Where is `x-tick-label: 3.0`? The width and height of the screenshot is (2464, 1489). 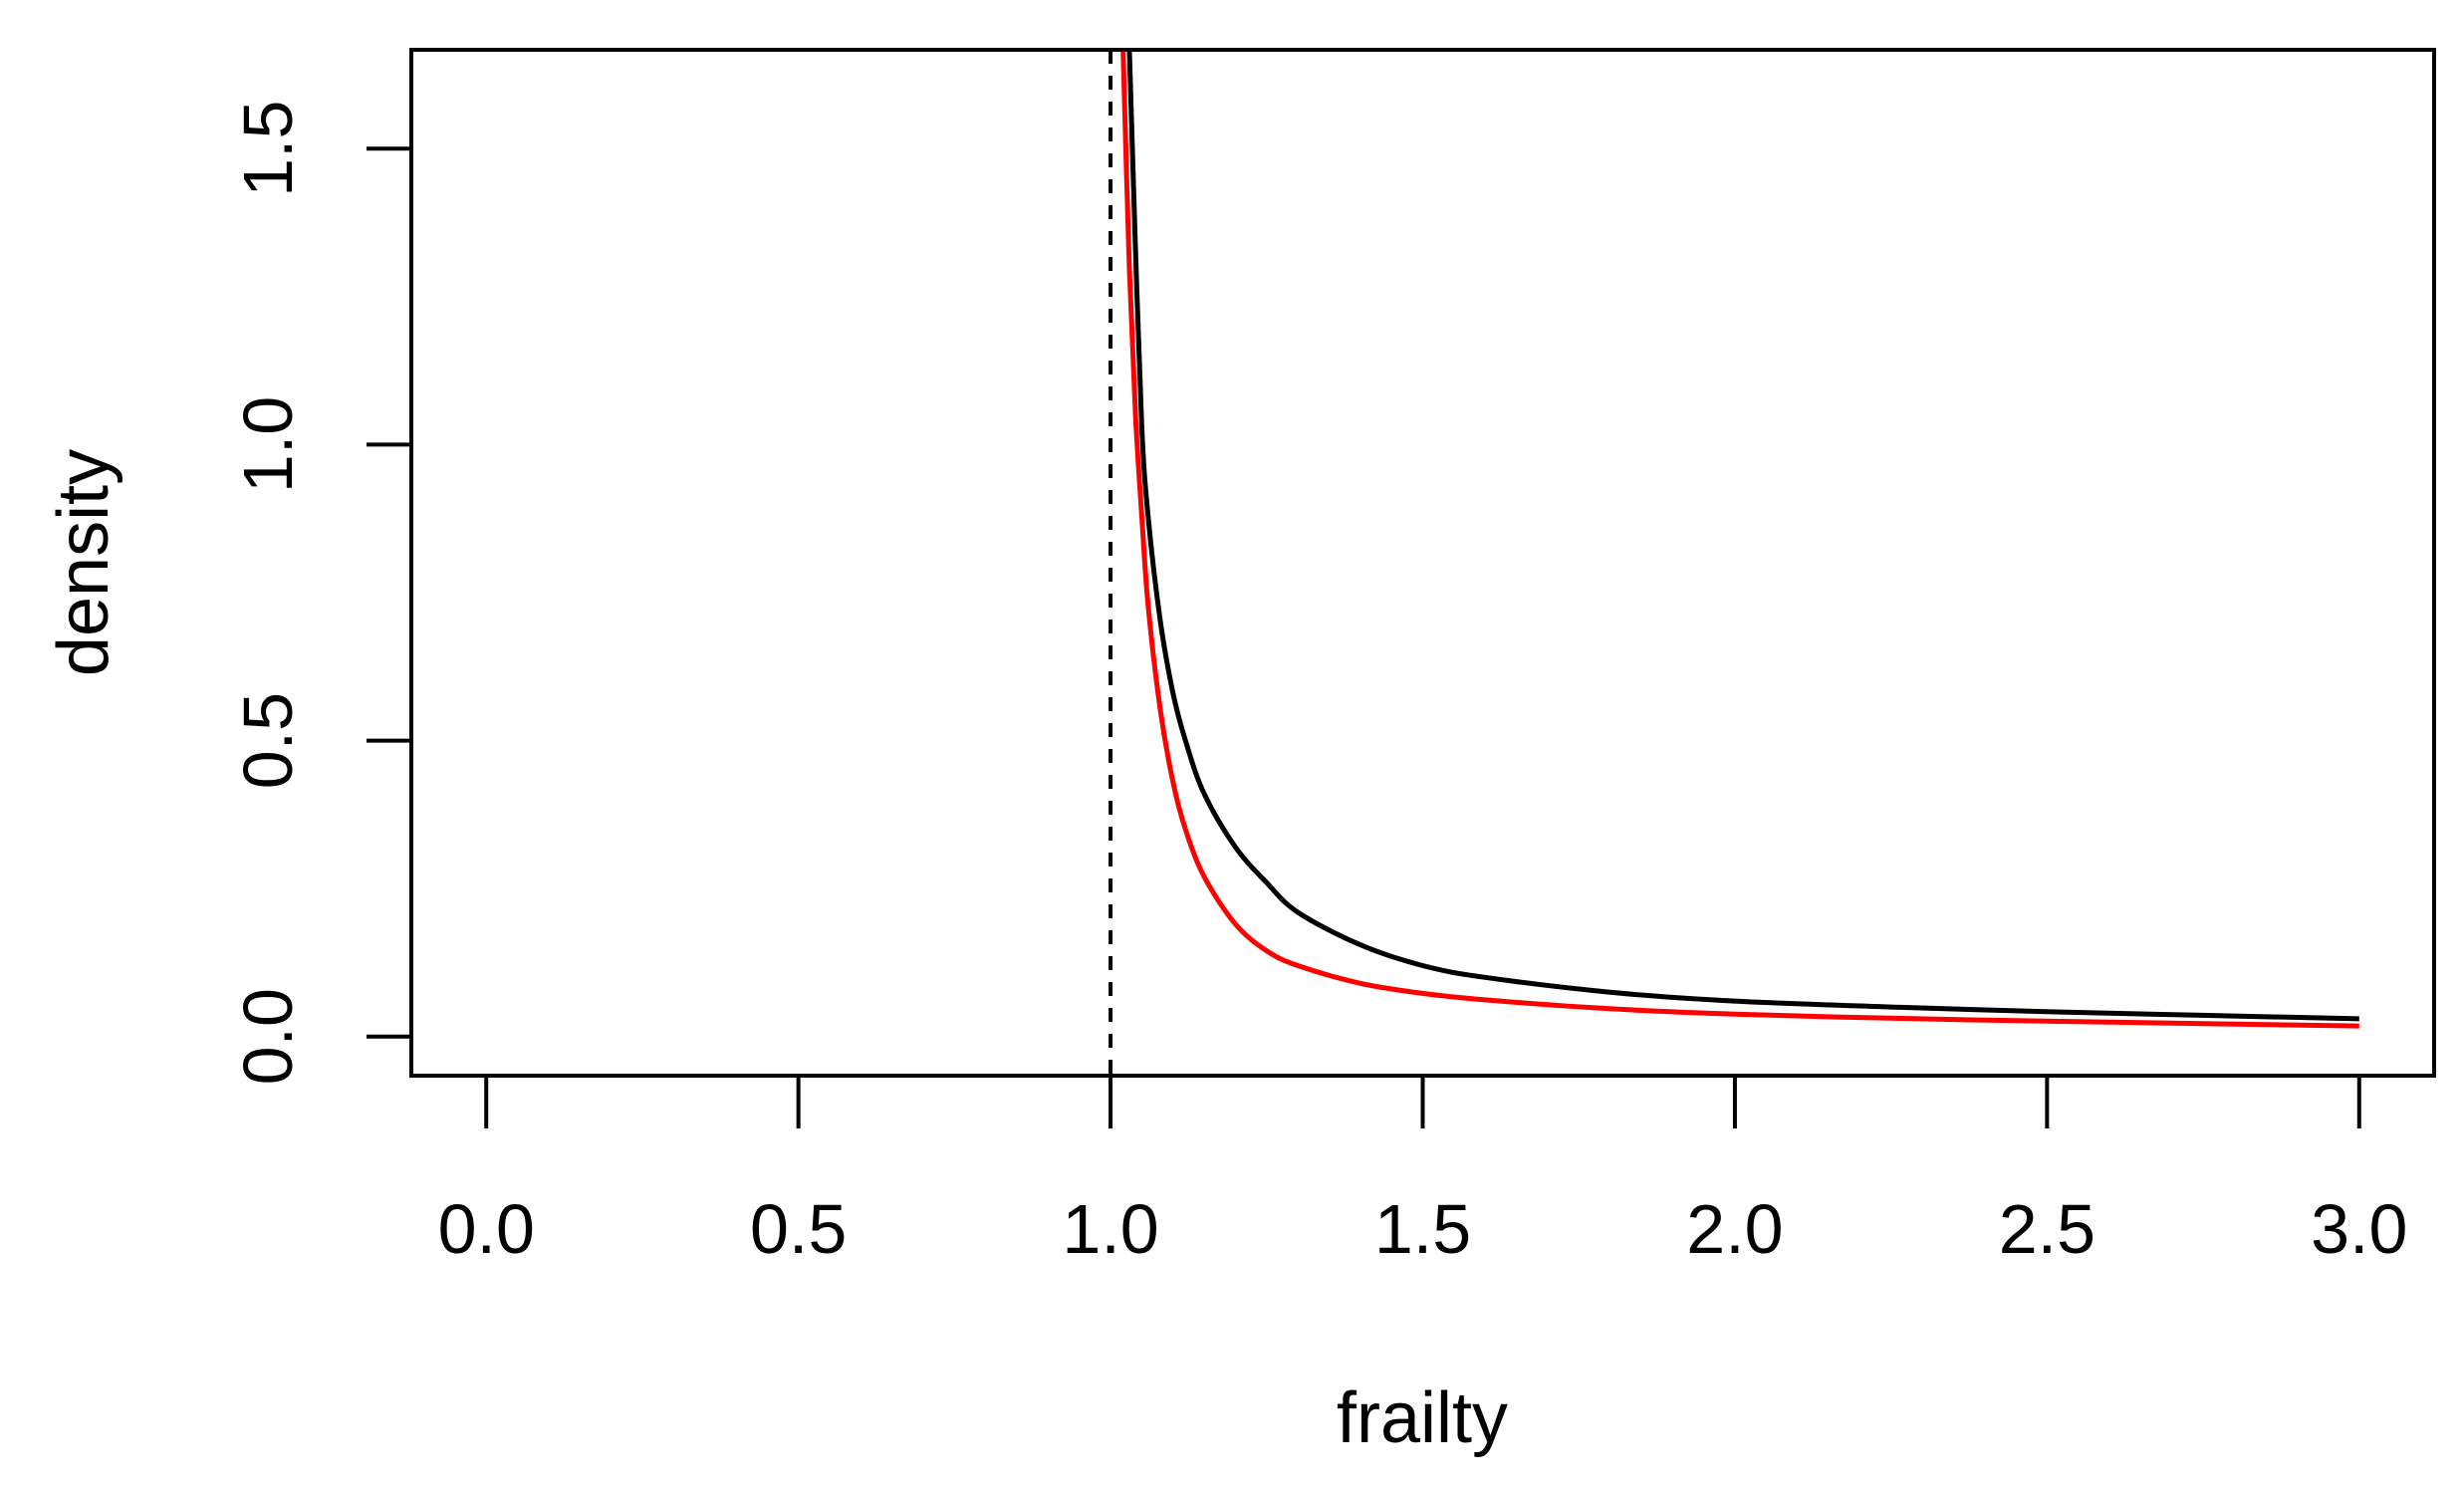
x-tick-label: 3.0 is located at coordinates (2359, 1229).